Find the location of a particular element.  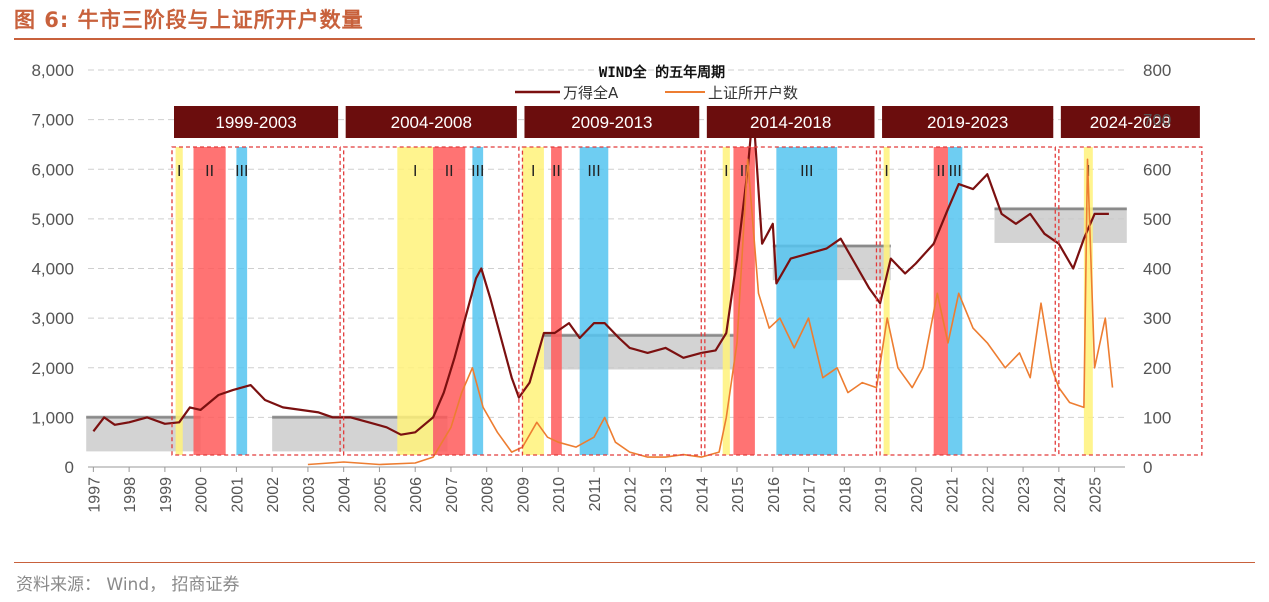

x-tick-label: 2003 is located at coordinates (309, 495).